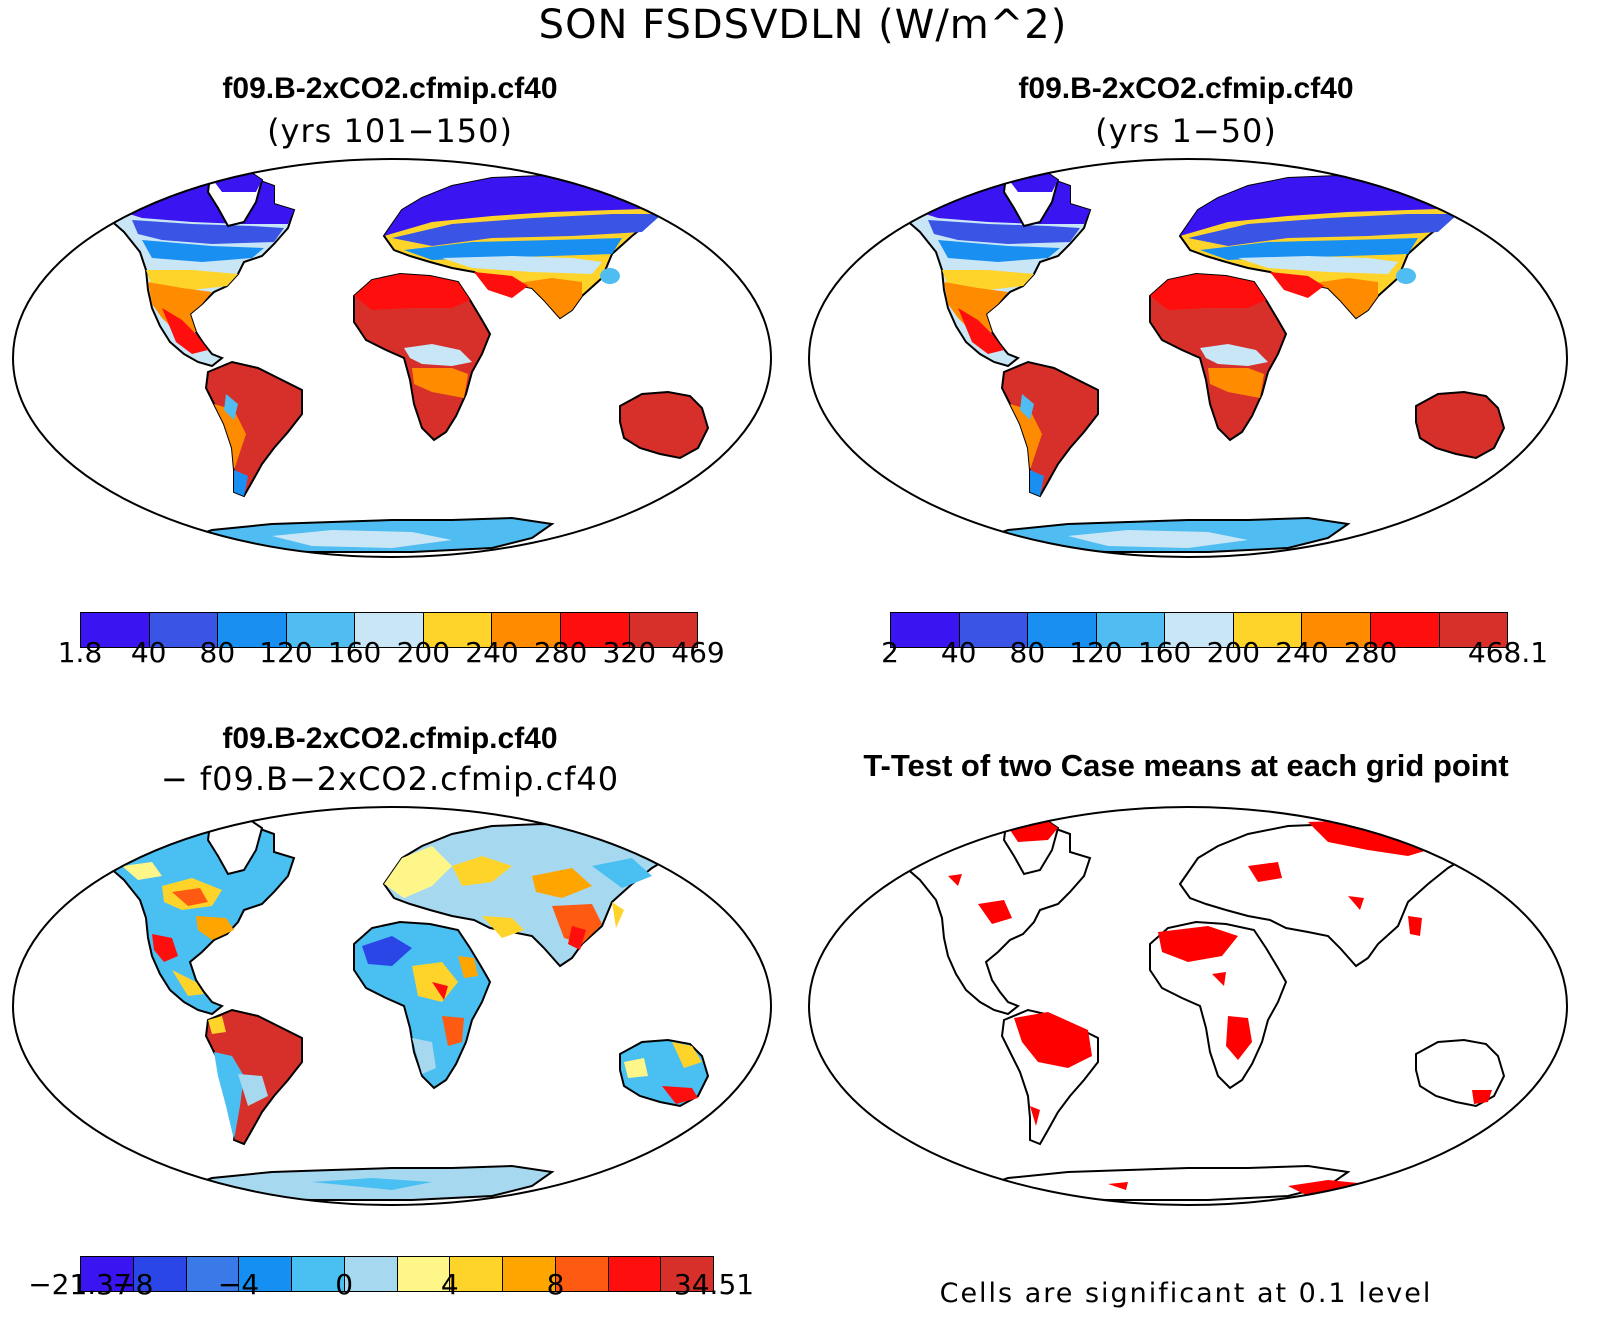 This screenshot has width=1606, height=1327. Describe the element at coordinates (1186, 88) in the screenshot. I see `panel-tr-case-title: f09.B-2xCO2.cfmip.cf40` at that location.